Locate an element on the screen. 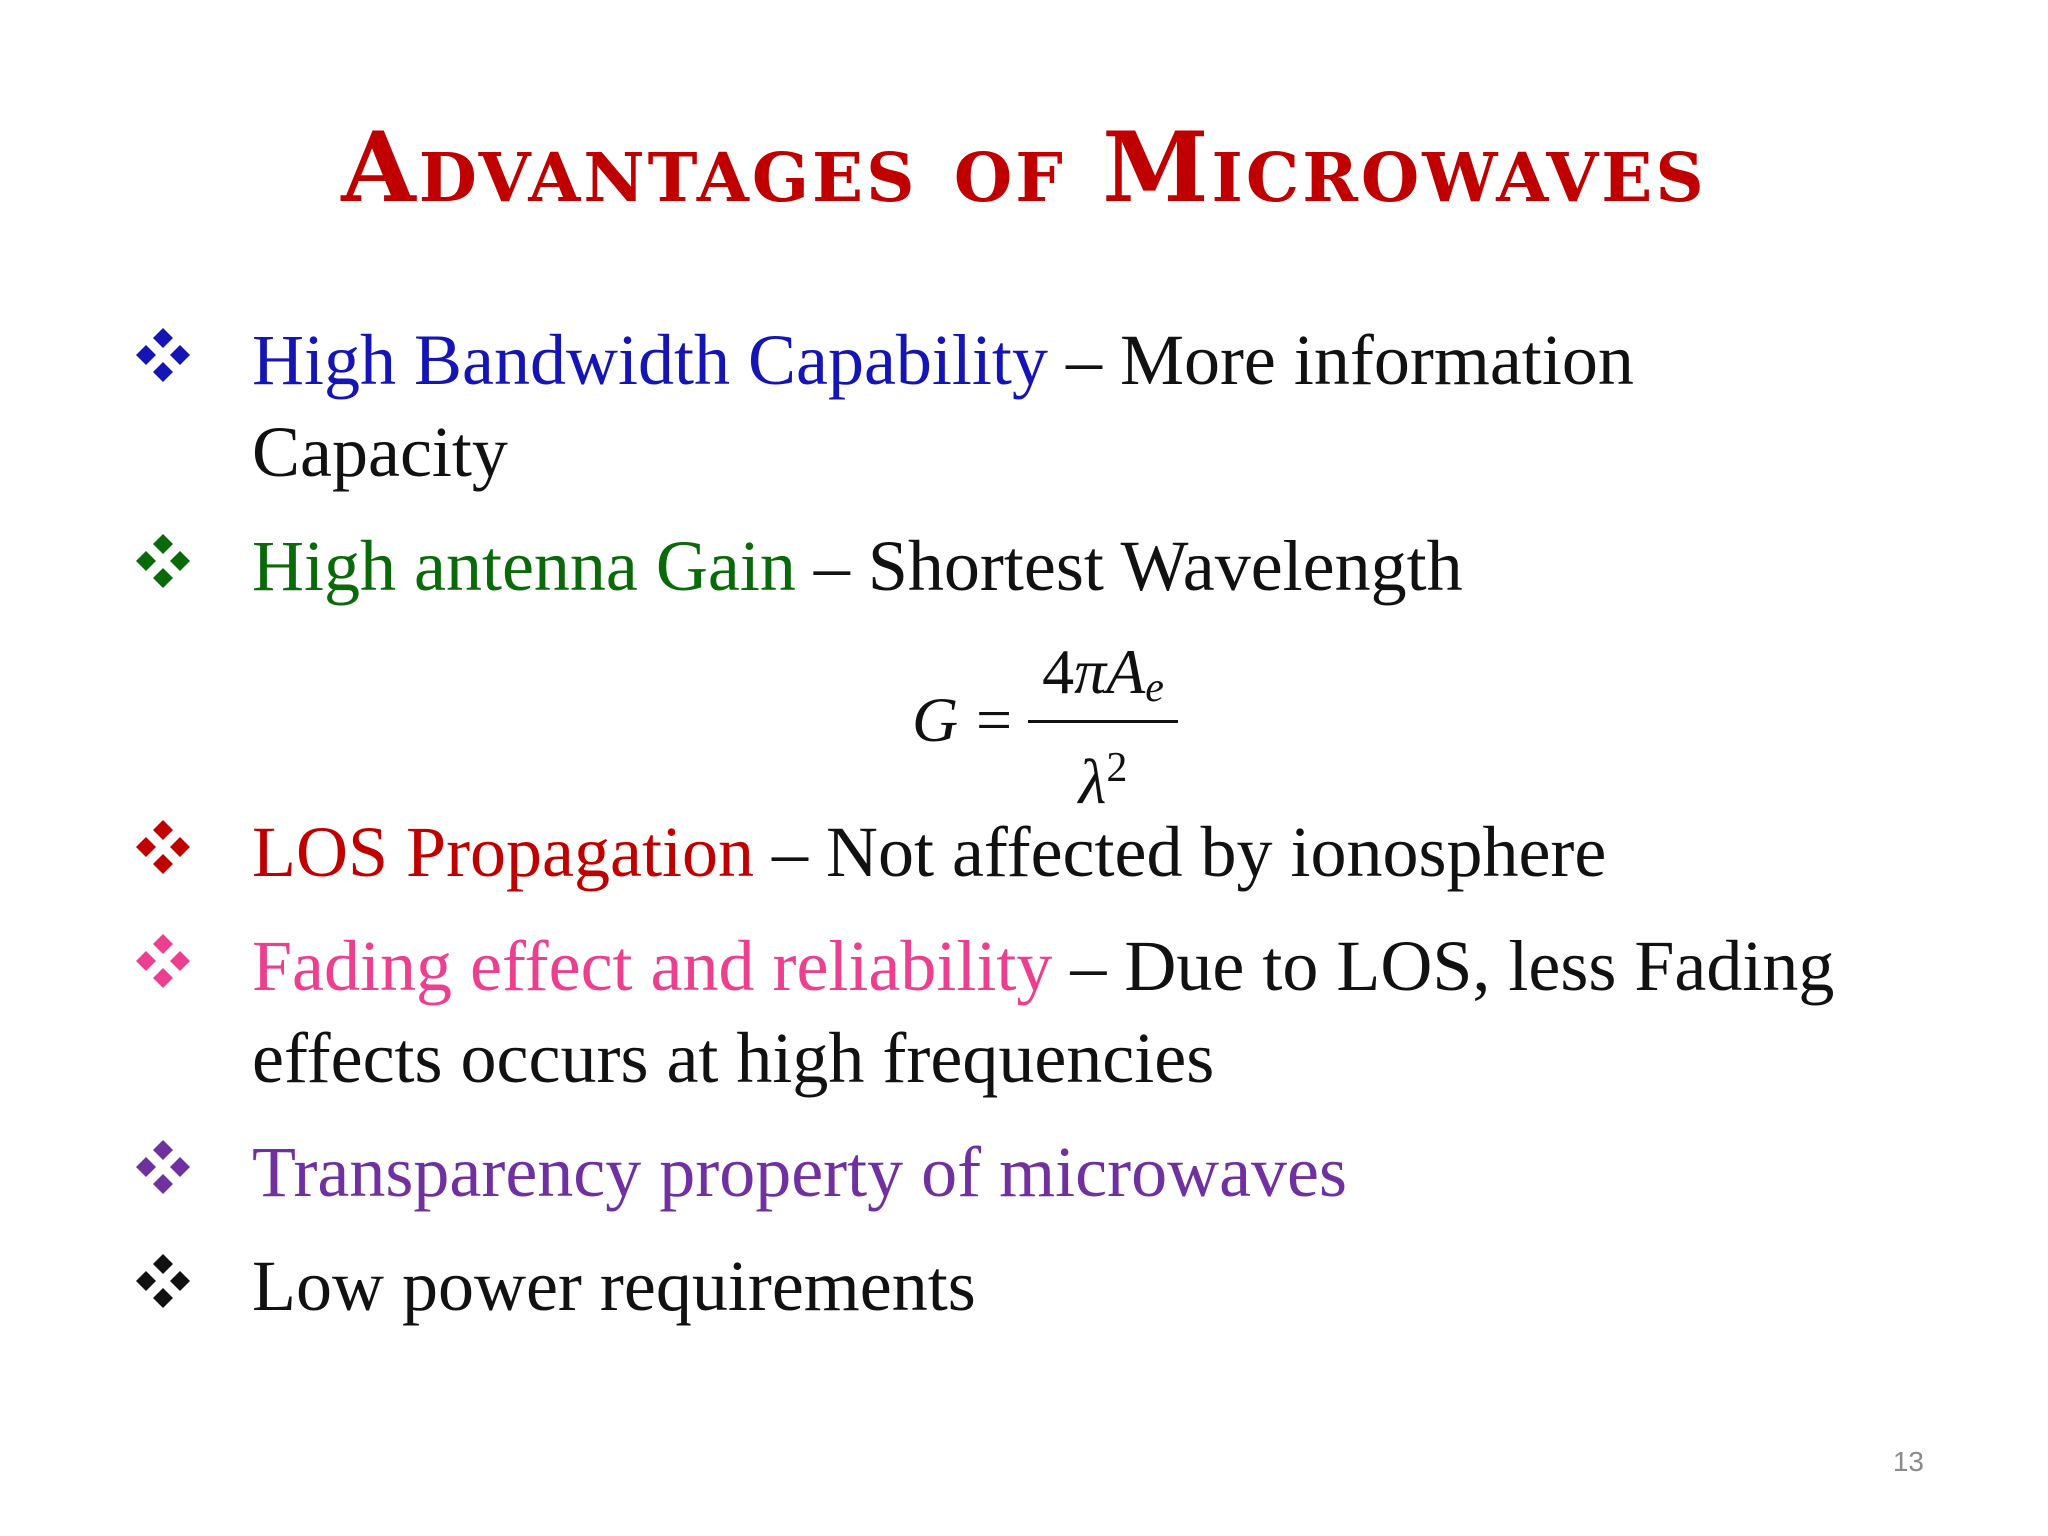  bullet-heading: High Bandwidth Capability is located at coordinates (650, 360).